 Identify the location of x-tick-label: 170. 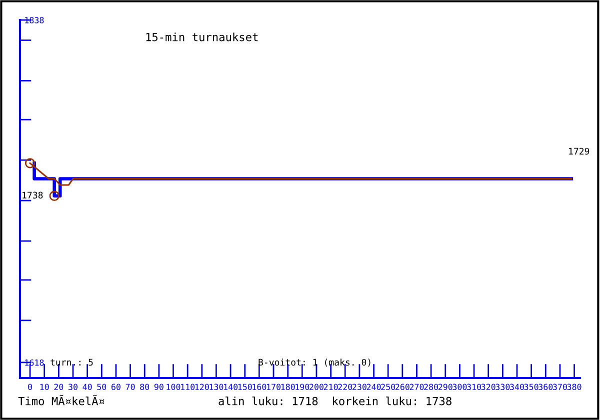
(273, 387).